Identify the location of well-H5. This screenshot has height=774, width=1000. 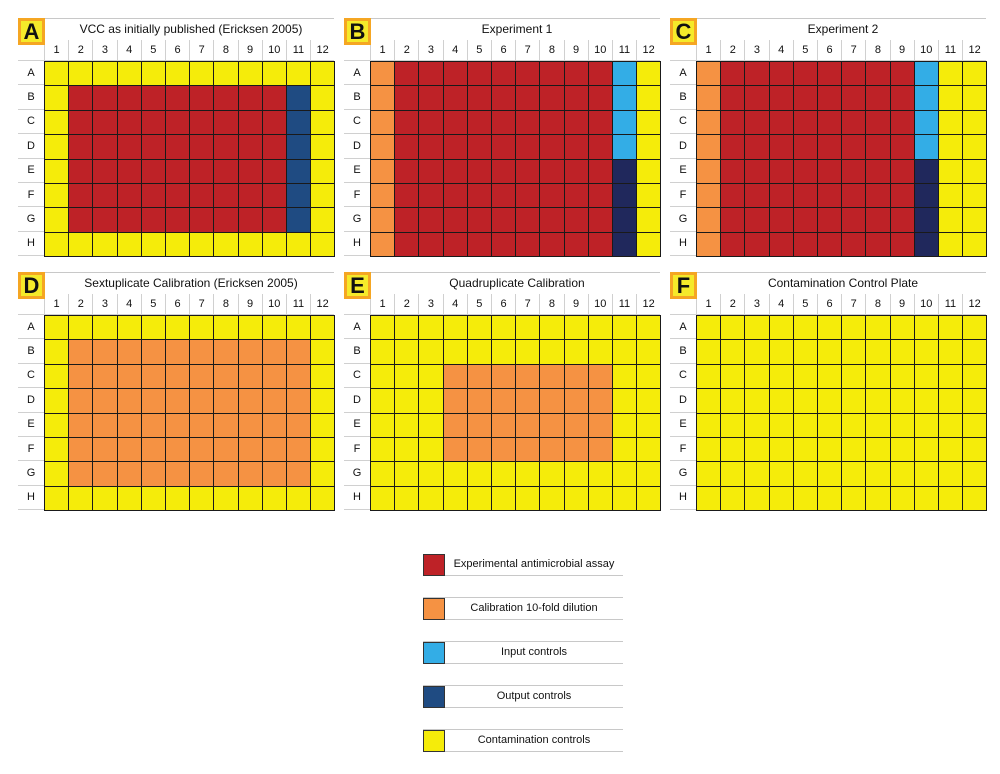
(479, 498).